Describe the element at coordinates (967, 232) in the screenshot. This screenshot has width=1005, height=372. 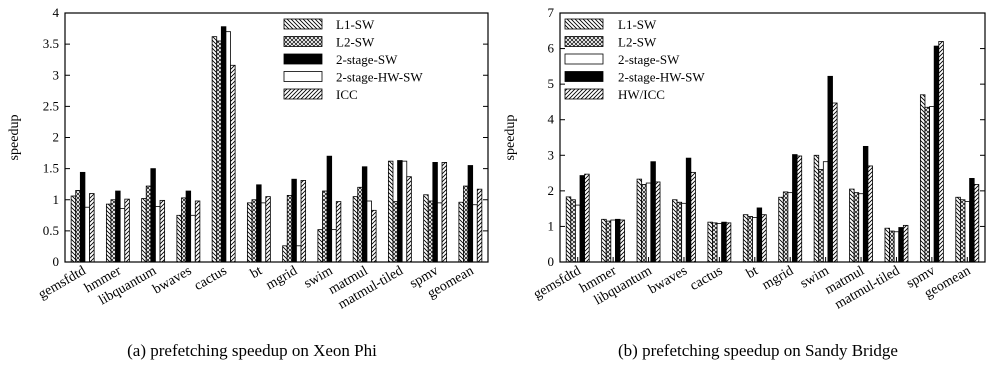
I see `bar-2-stage-sw-geomean` at that location.